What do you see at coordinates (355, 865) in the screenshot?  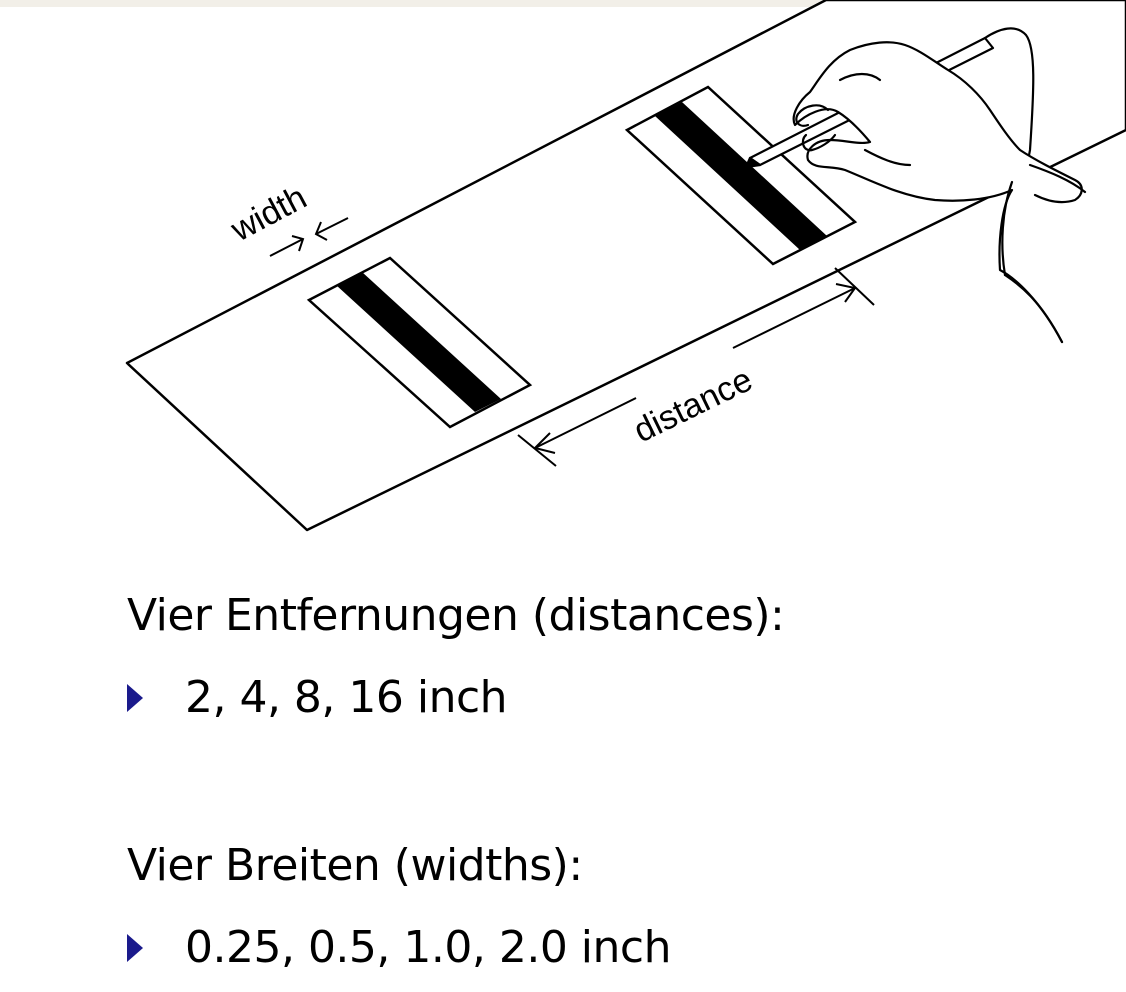 I see `widths-heading: Vier Breiten (widths):` at bounding box center [355, 865].